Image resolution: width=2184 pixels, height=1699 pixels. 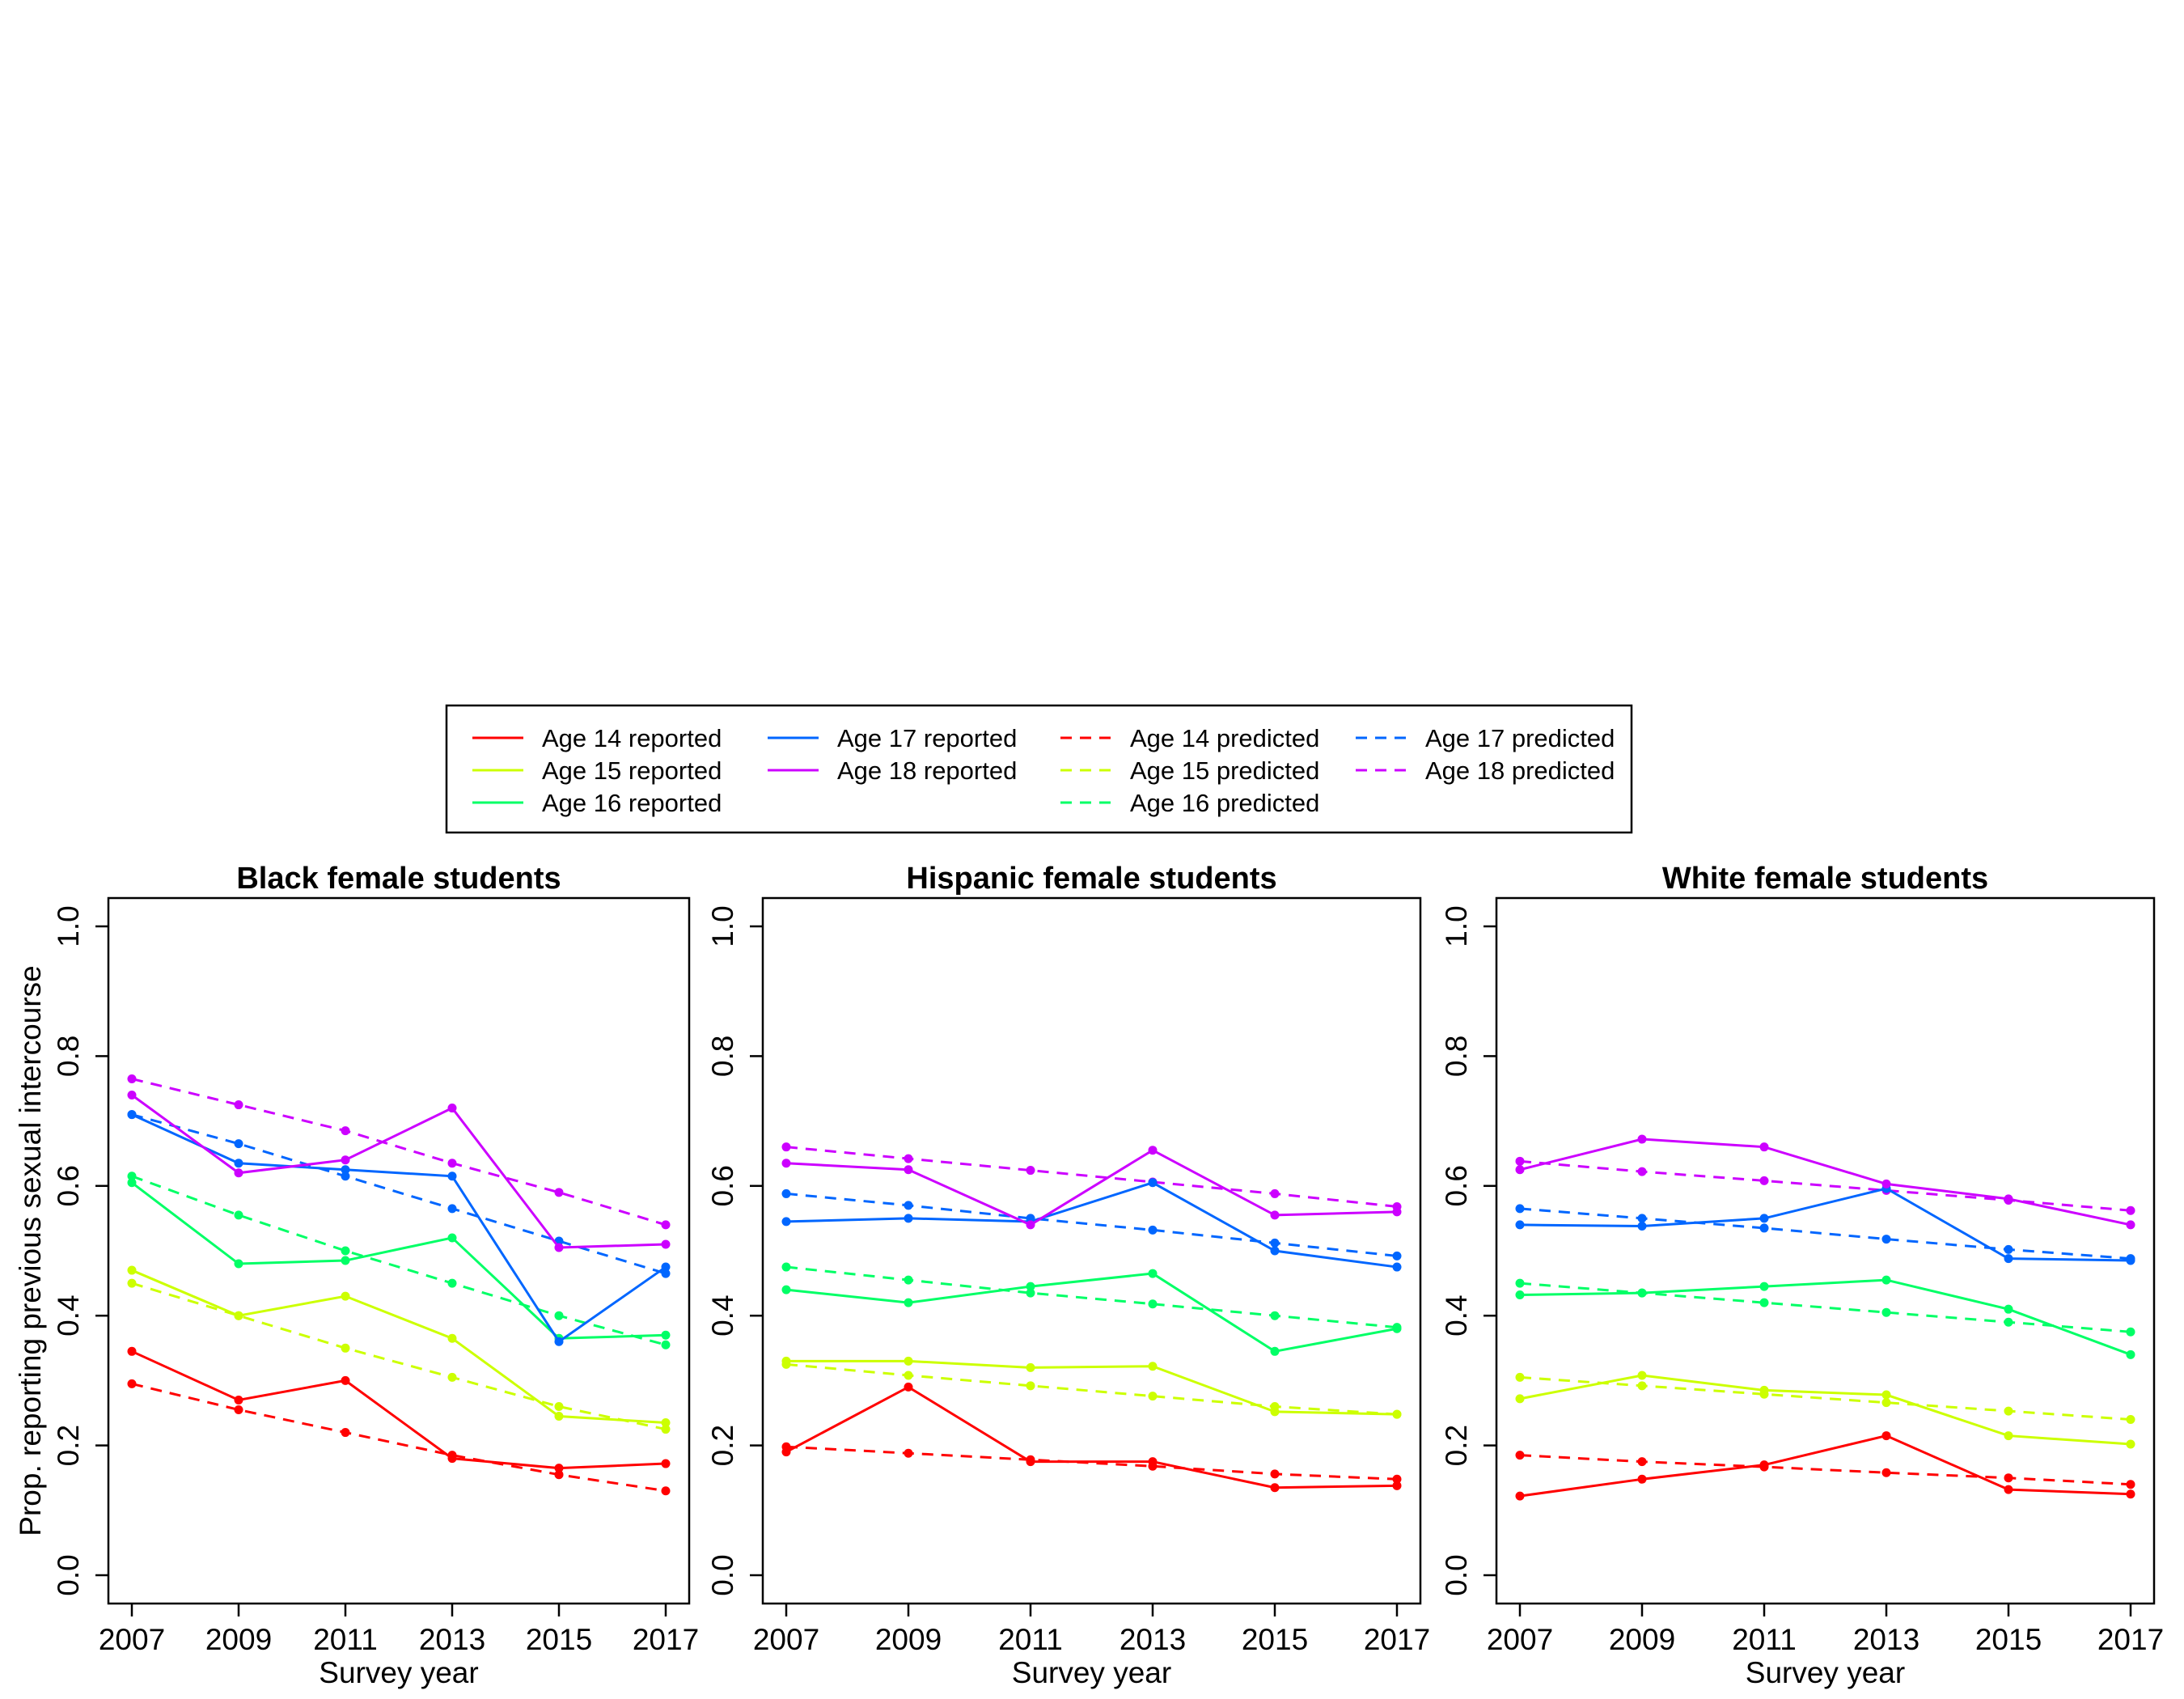 I want to click on legend-entry: Age 18 reported, so click(x=893, y=770).